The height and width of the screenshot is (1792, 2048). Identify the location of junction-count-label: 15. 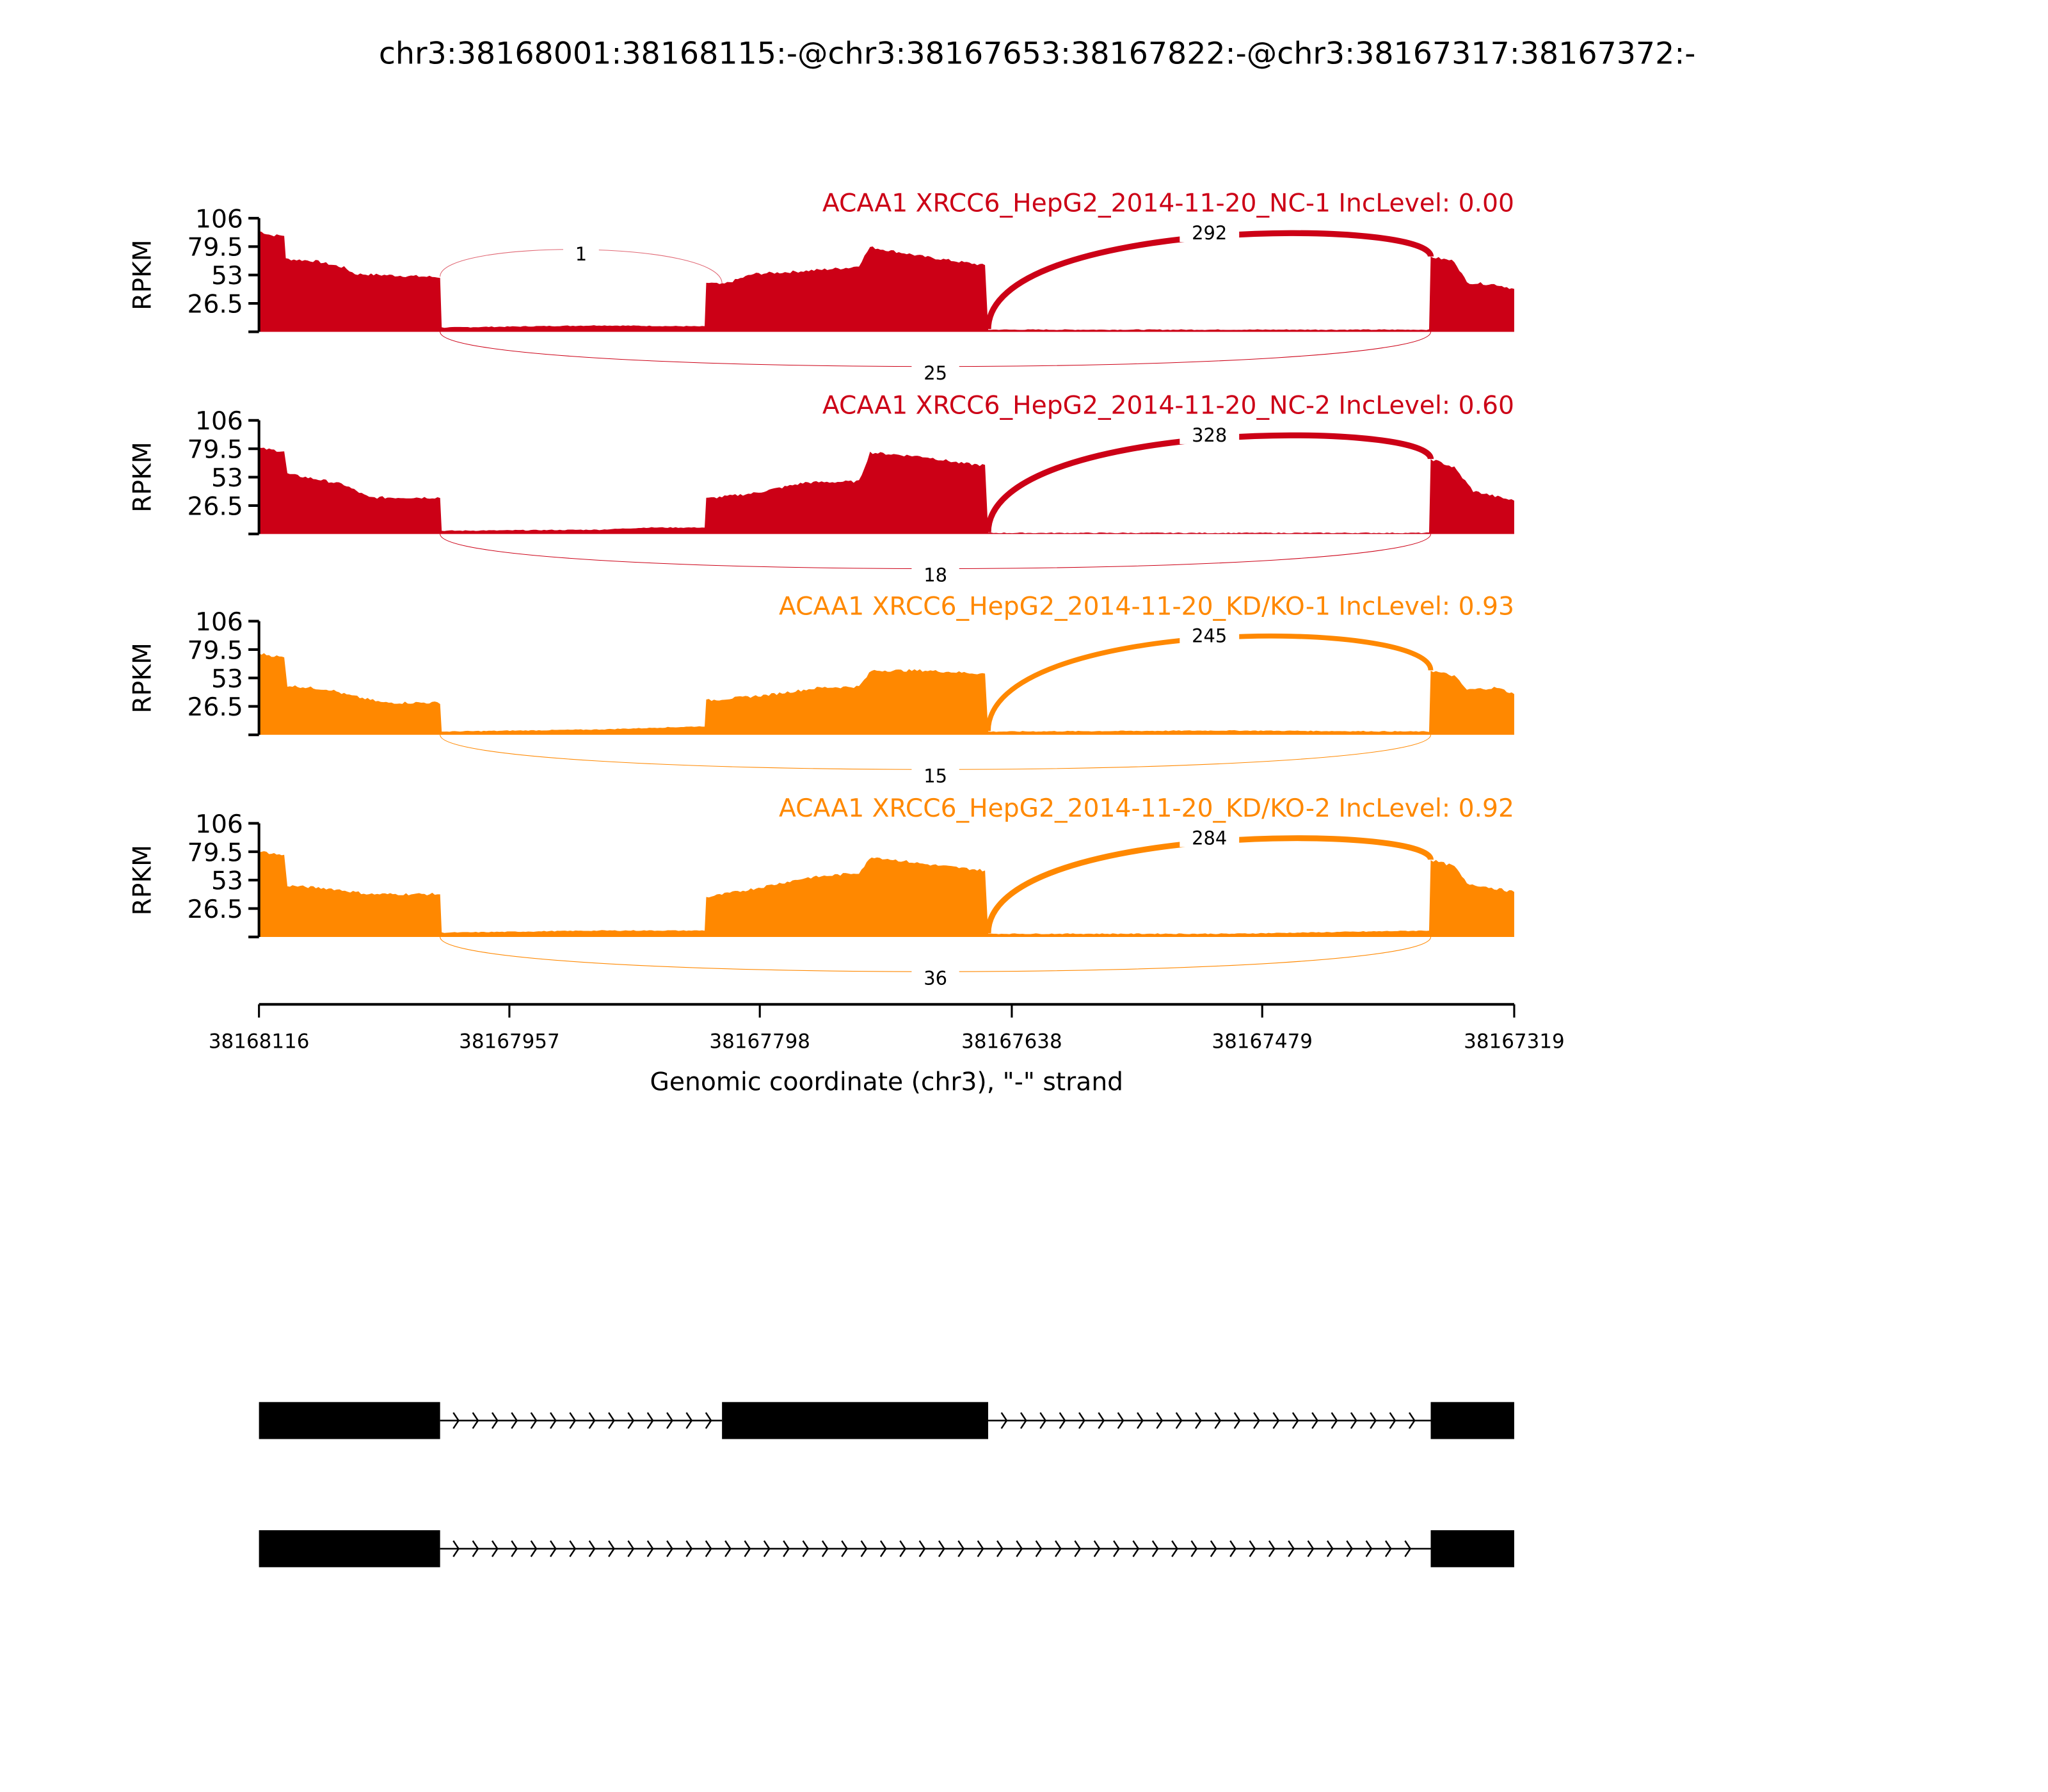
(935, 776).